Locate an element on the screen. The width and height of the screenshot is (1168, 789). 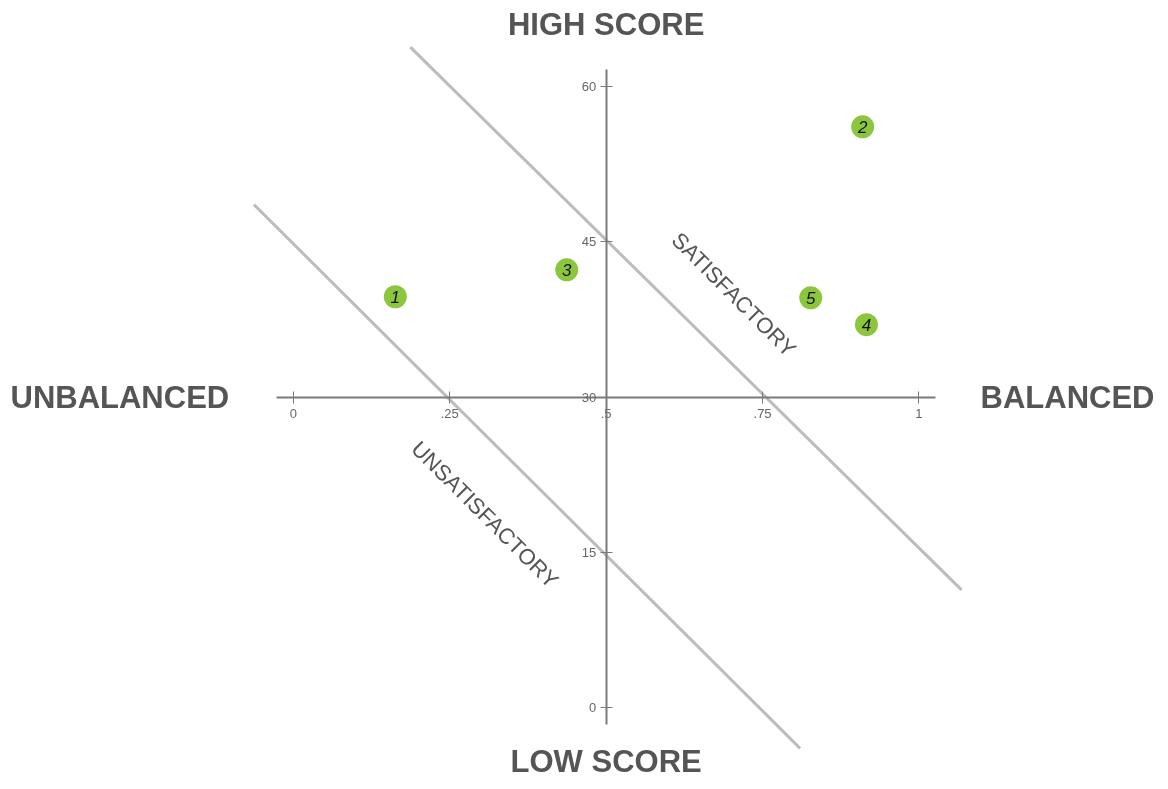
y-tick-label: 15 is located at coordinates (589, 553).